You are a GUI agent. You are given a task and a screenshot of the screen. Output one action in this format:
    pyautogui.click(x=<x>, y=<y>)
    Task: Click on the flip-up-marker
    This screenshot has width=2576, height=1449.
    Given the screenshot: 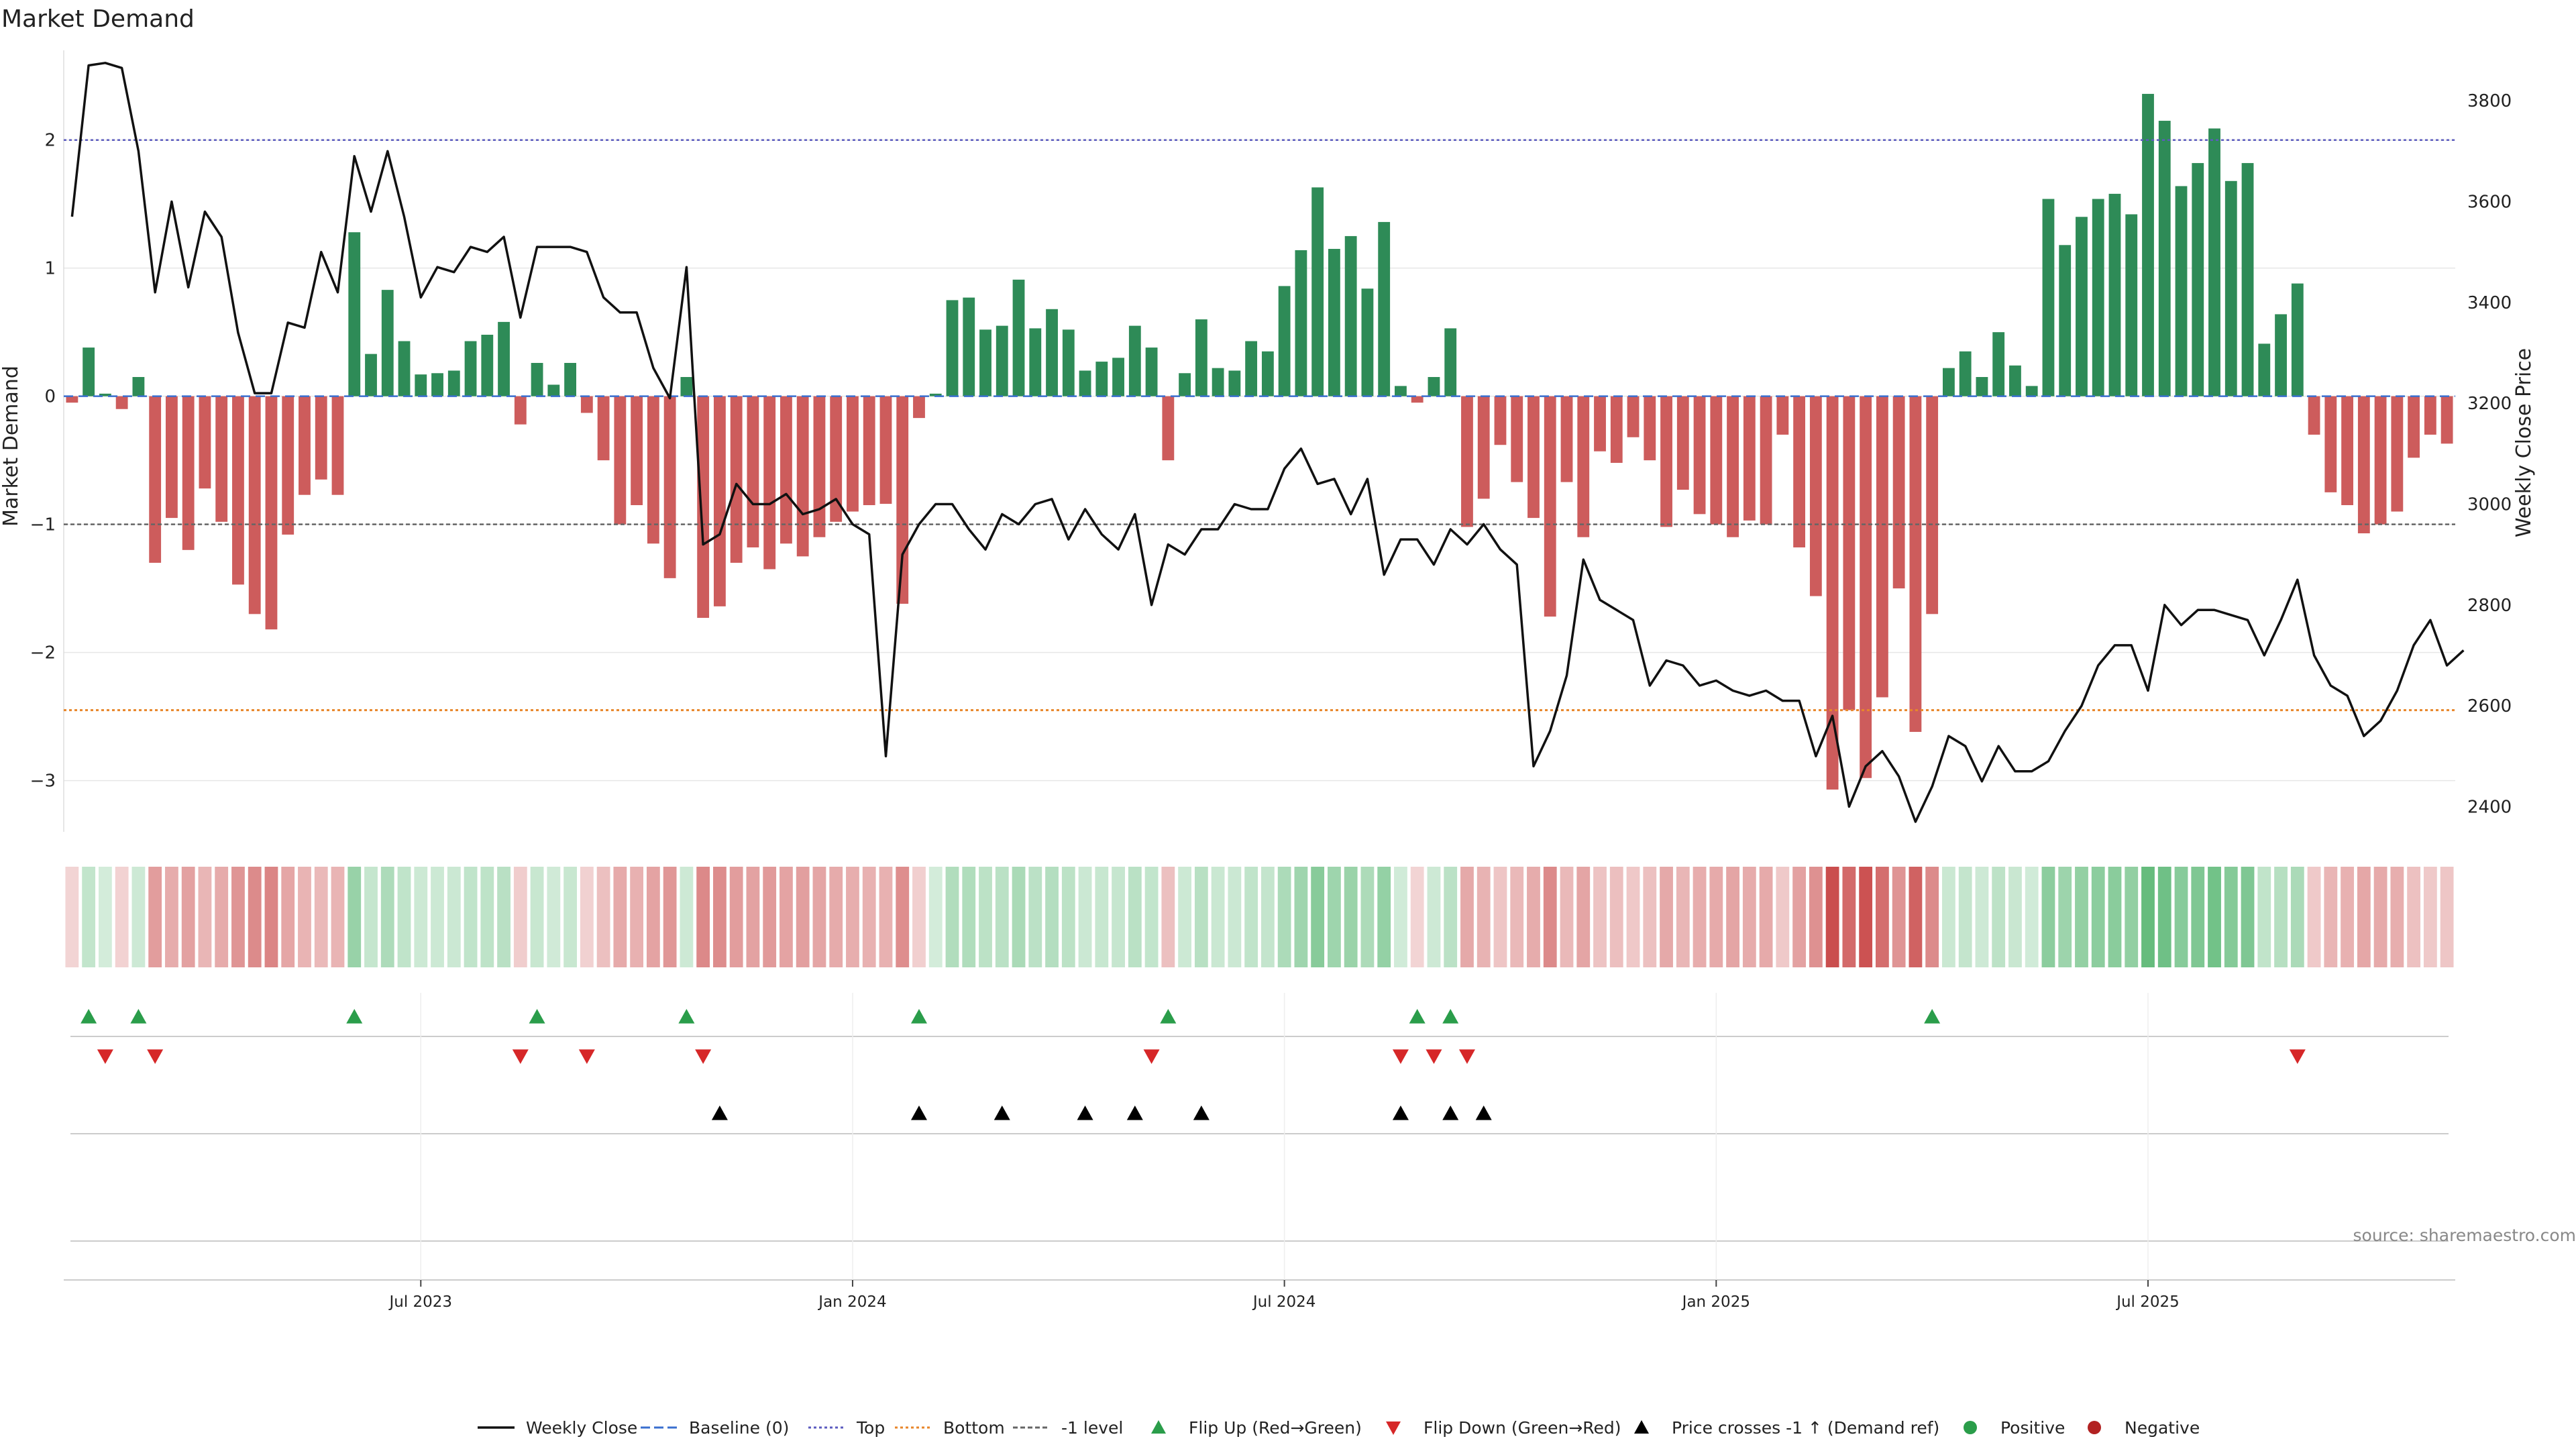 What is the action you would take?
    pyautogui.click(x=138, y=1016)
    